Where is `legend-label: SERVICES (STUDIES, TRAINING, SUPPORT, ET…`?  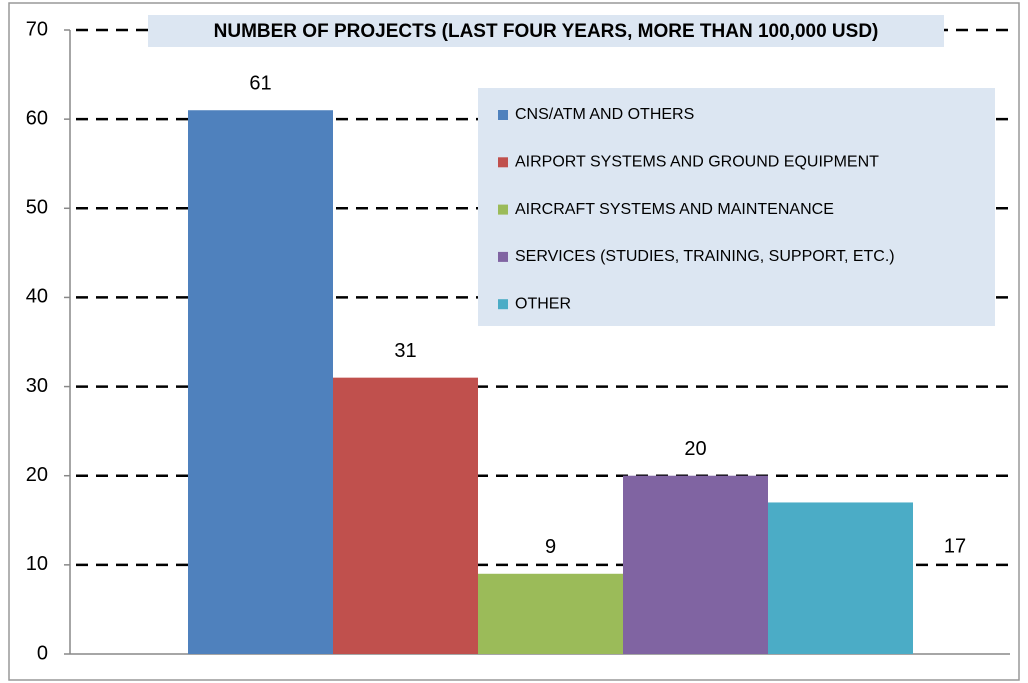
legend-label: SERVICES (STUDIES, TRAINING, SUPPORT, ET… is located at coordinates (705, 256).